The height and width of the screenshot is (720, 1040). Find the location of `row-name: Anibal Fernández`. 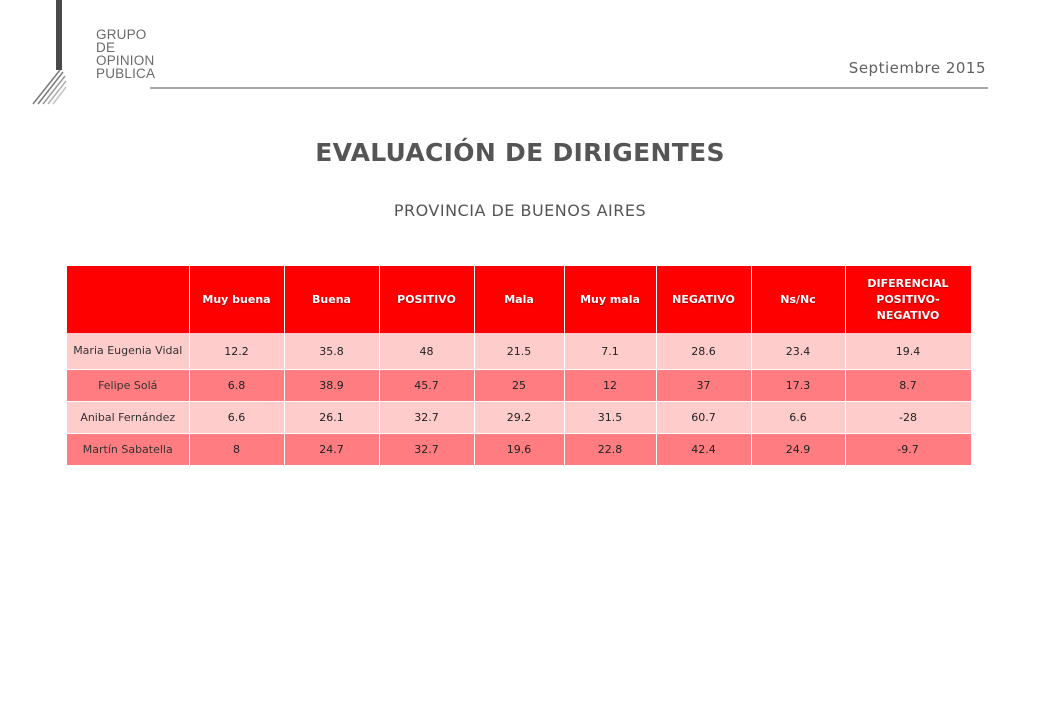

row-name: Anibal Fernández is located at coordinates (128, 417).